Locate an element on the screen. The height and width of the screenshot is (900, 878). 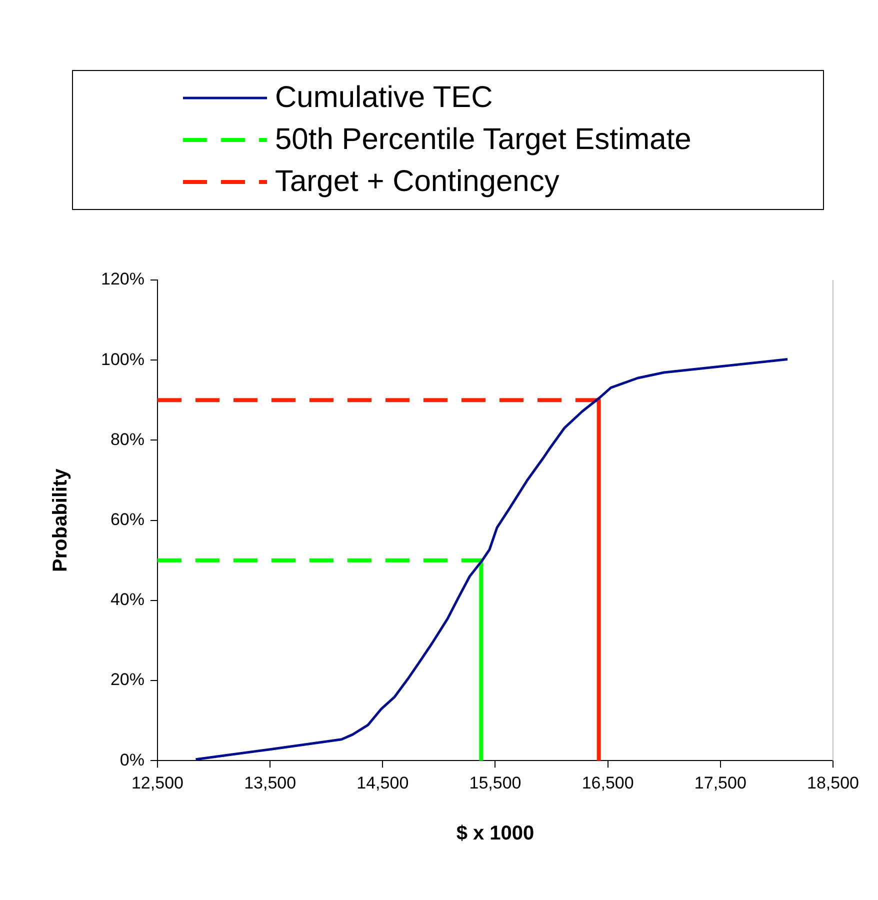
y-axis-title: Probability is located at coordinates (61, 520).